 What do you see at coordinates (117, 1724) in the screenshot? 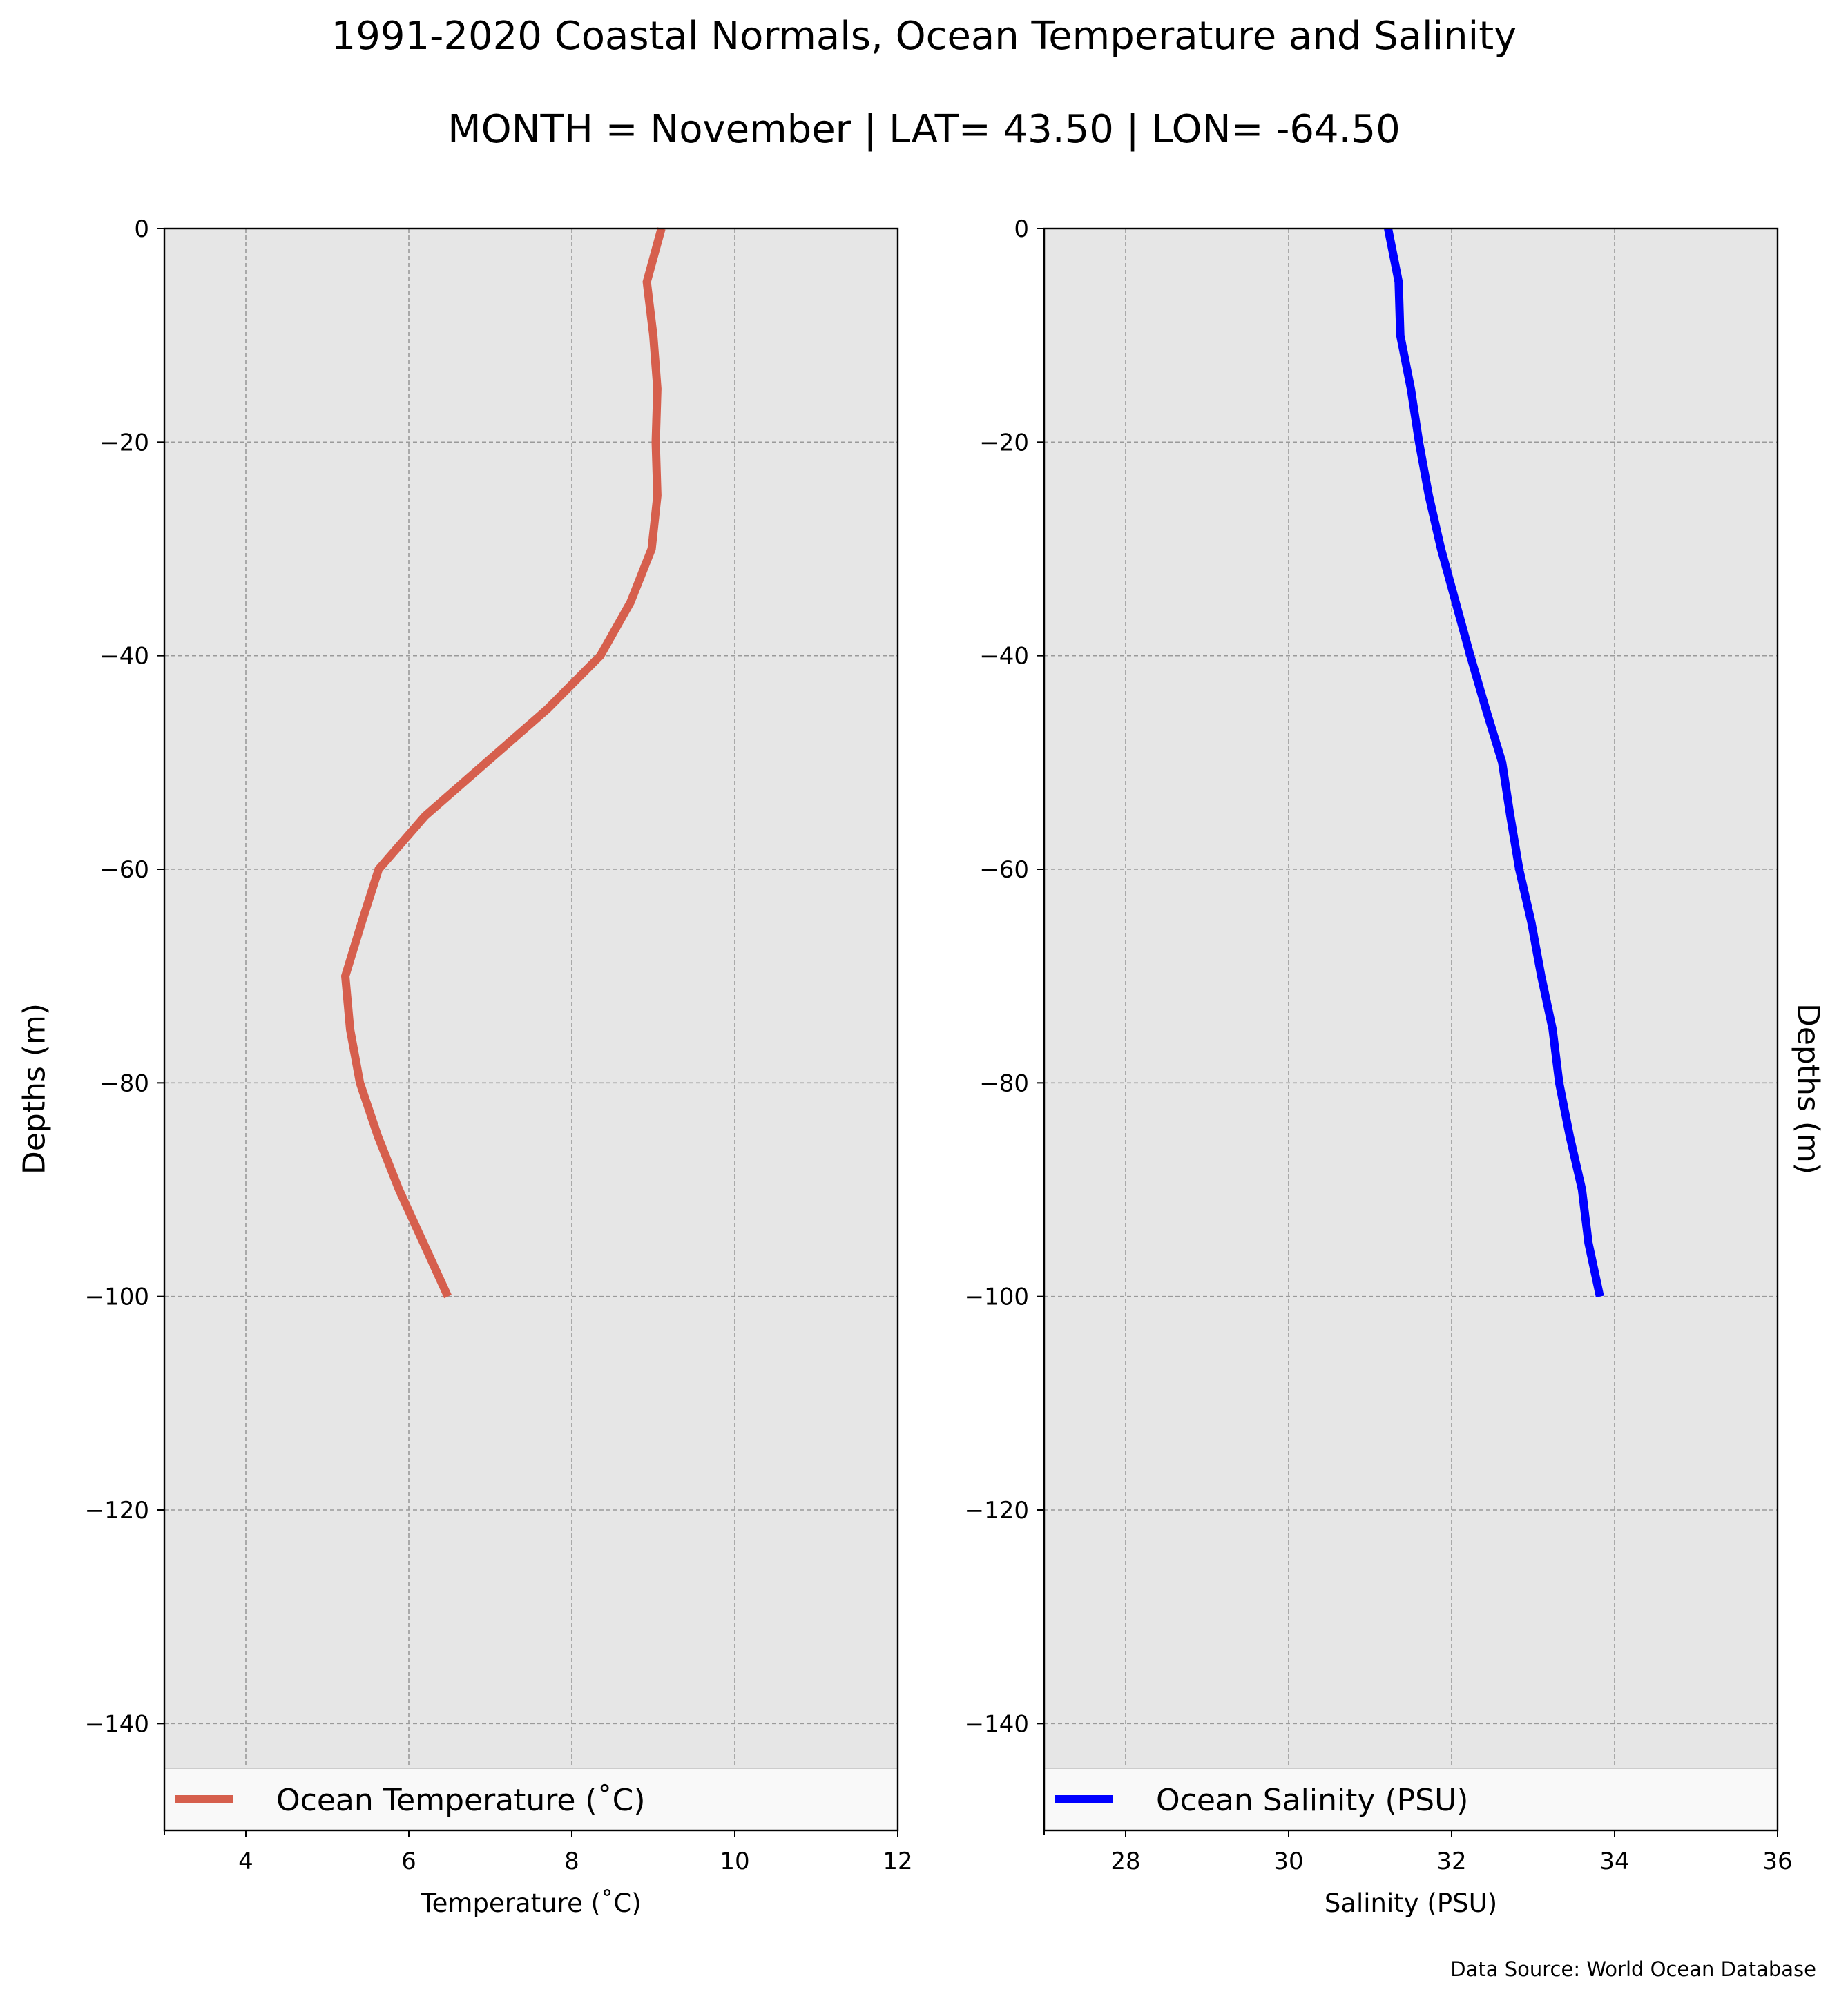
I see `temperature-y-tick-label: −140` at bounding box center [117, 1724].